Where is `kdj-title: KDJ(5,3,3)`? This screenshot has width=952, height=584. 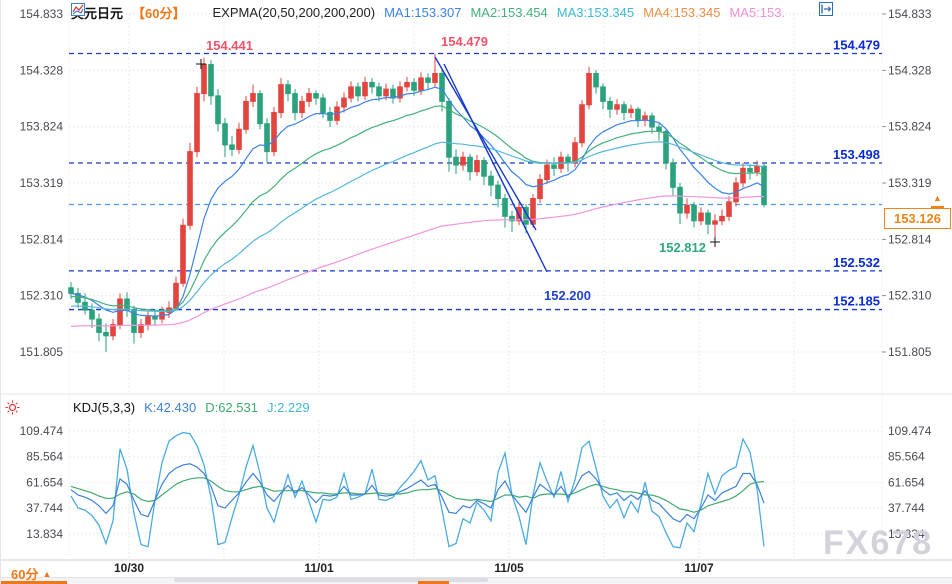
kdj-title: KDJ(5,3,3) is located at coordinates (104, 407).